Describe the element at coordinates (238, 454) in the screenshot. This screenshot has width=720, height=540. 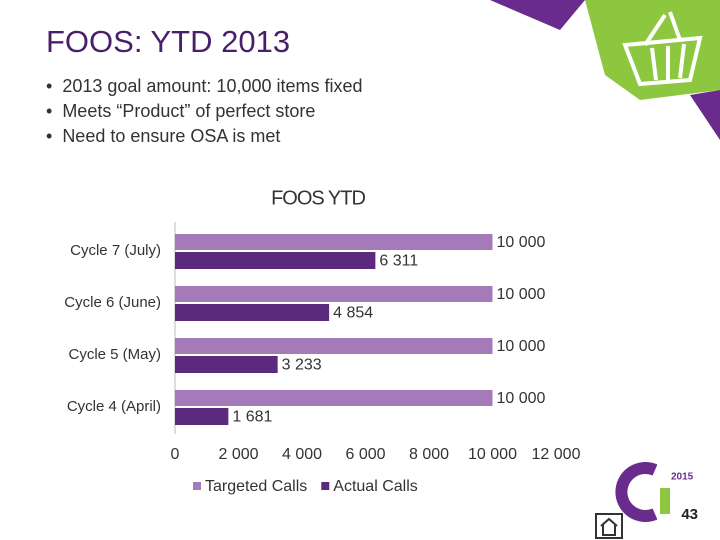
I see `x-tick-label: 2 000` at that location.